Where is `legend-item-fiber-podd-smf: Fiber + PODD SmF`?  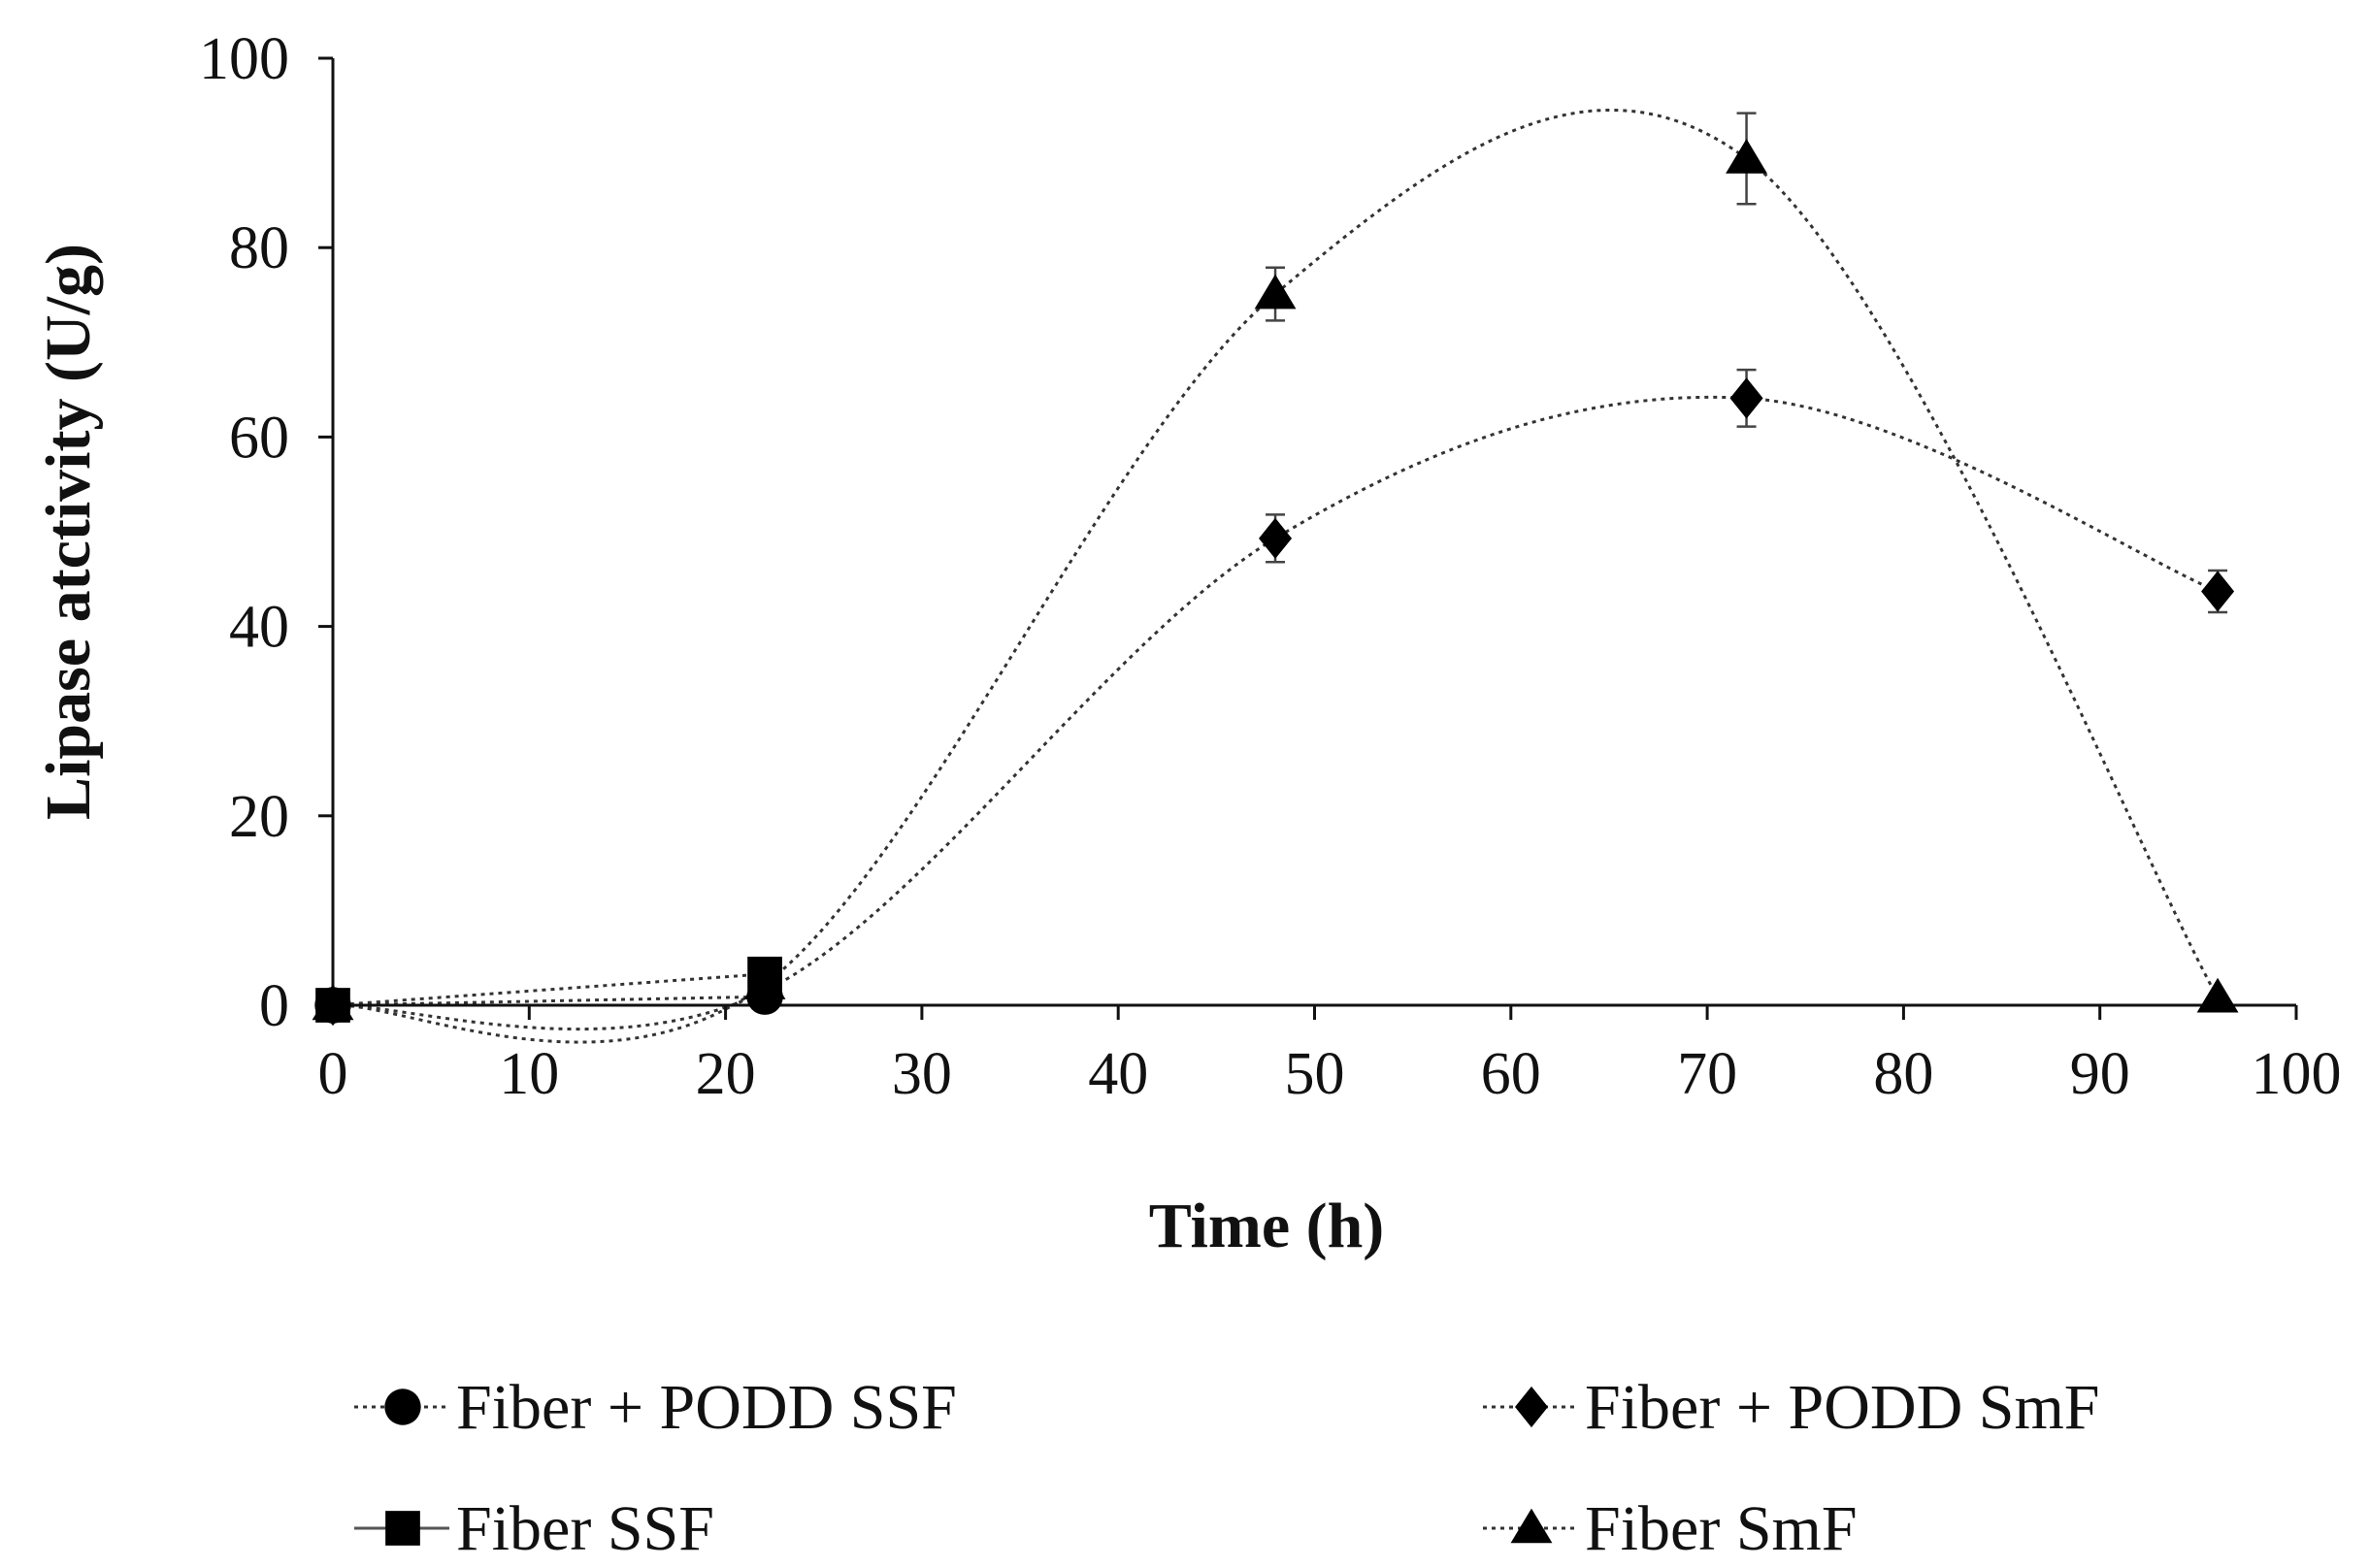 legend-item-fiber-podd-smf: Fiber + PODD SmF is located at coordinates (1791, 1407).